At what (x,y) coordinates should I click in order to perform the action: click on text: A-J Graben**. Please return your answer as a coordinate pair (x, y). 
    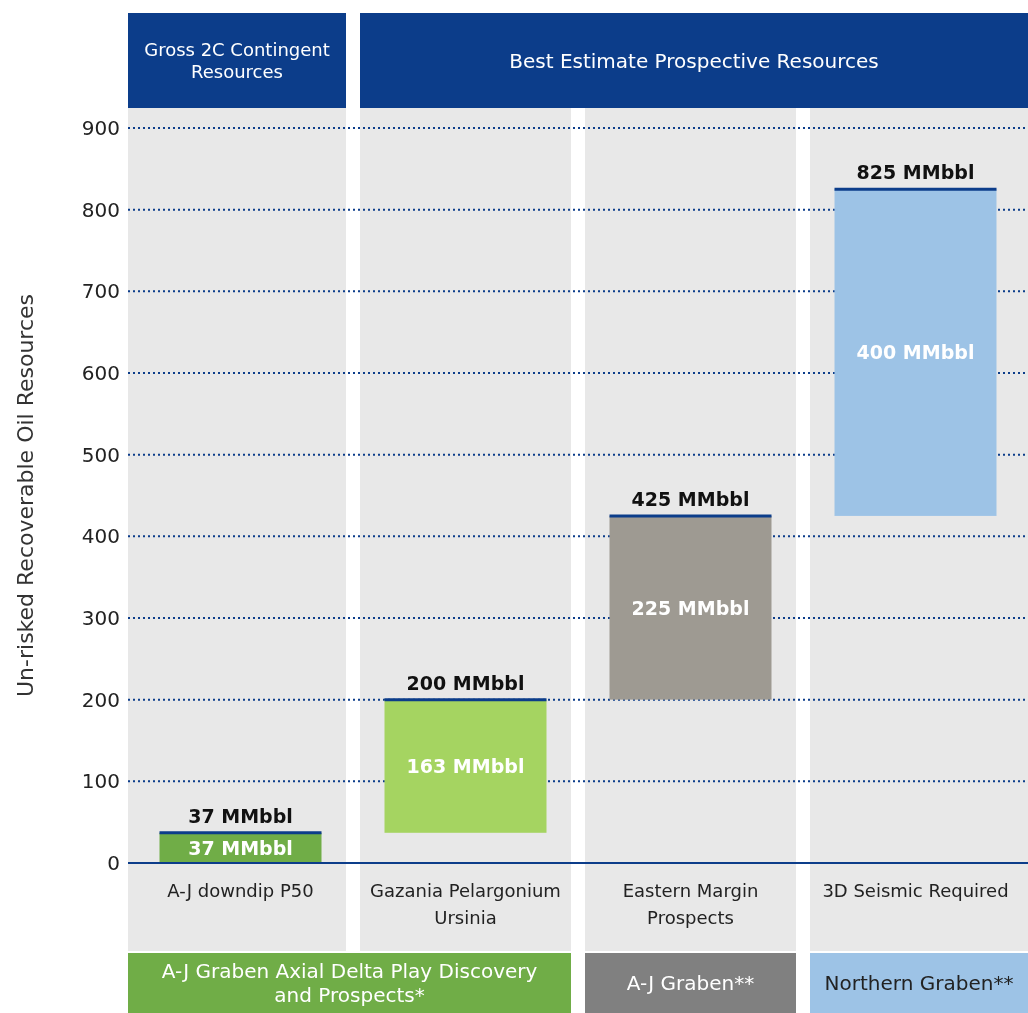
    Looking at the image, I should click on (690, 983).